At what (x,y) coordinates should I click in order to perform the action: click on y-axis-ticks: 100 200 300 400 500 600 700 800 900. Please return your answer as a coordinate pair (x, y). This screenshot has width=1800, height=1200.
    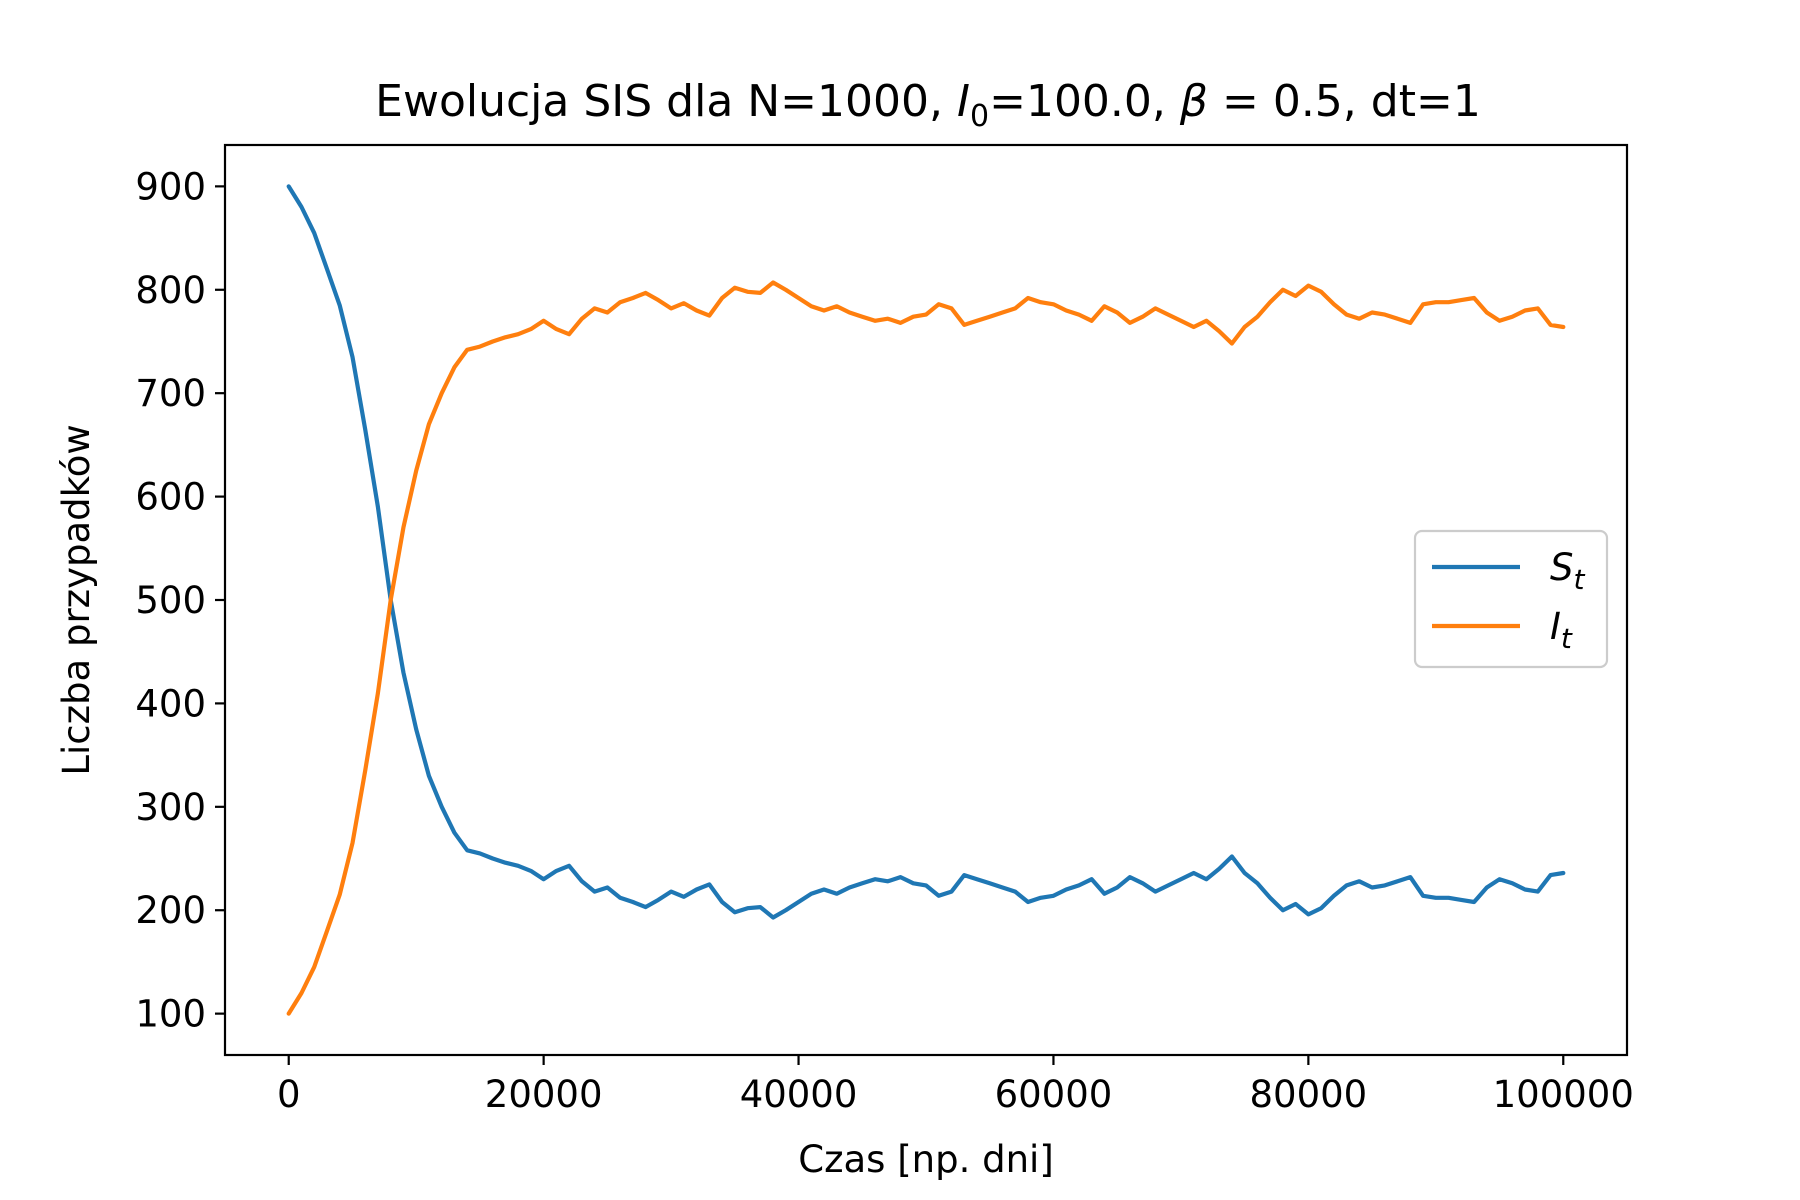
    Looking at the image, I should click on (180, 600).